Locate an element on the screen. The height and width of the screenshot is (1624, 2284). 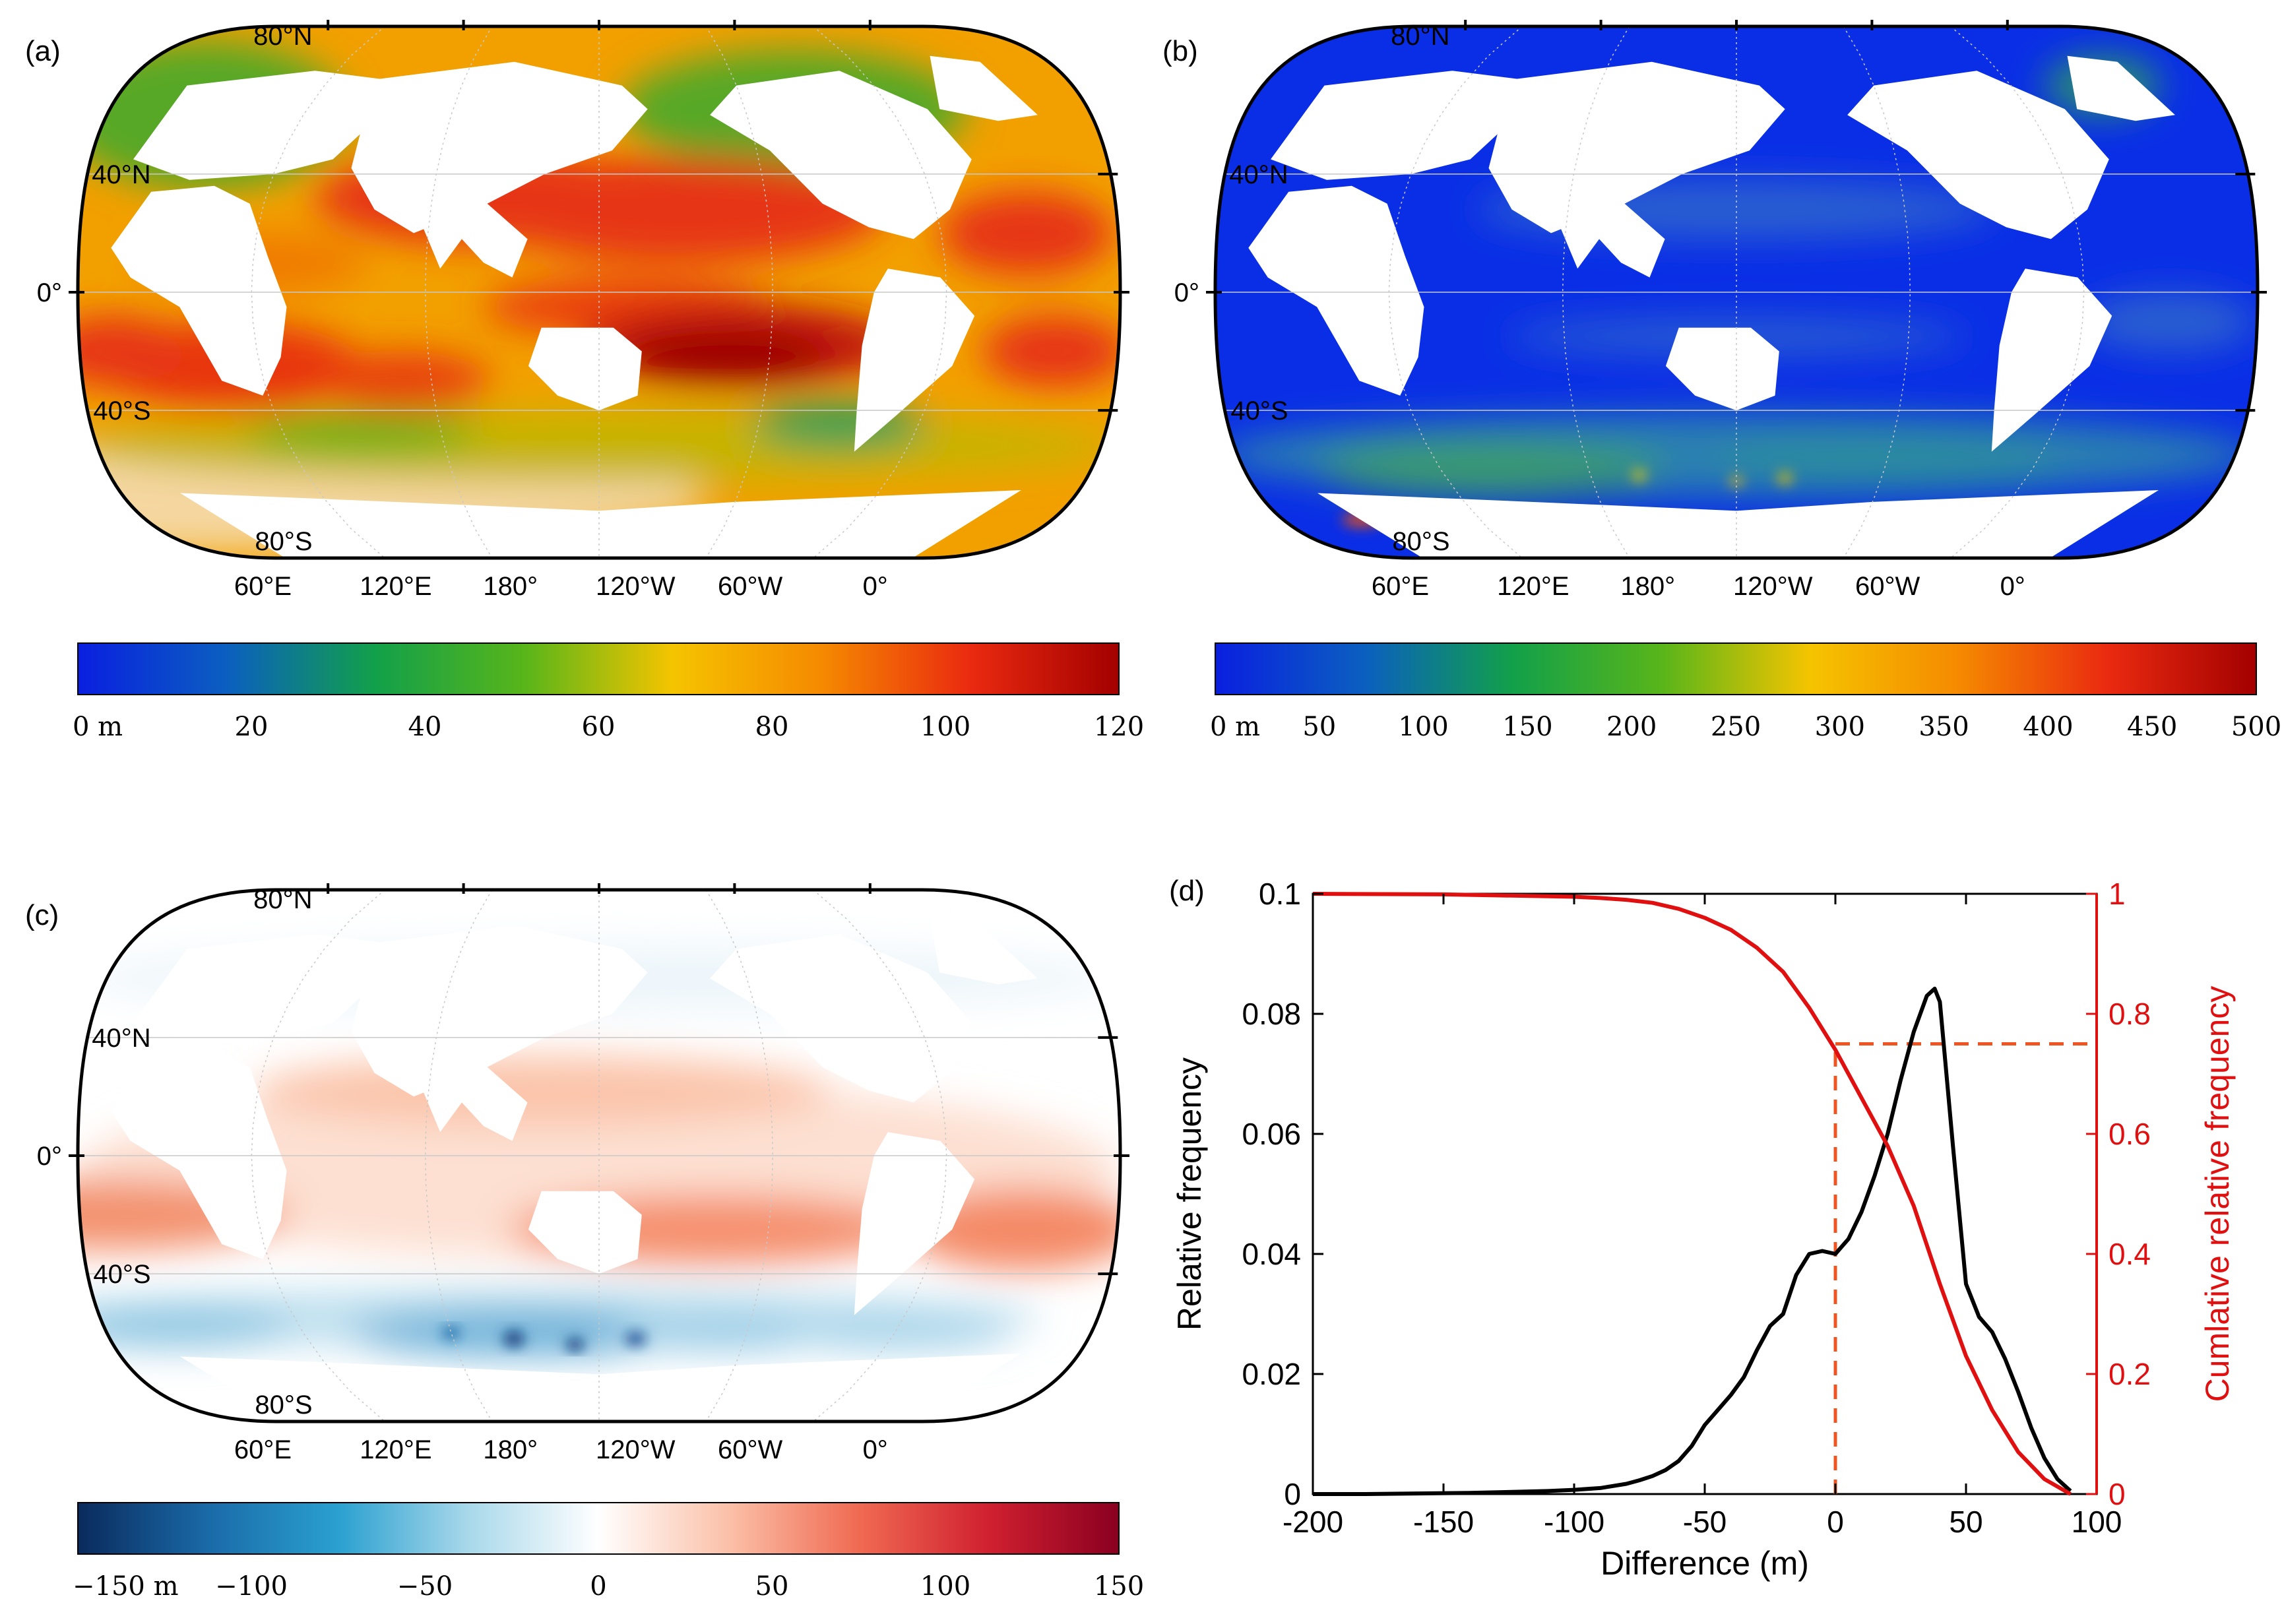
y2-tick-label: 0.4 is located at coordinates (2130, 1254).